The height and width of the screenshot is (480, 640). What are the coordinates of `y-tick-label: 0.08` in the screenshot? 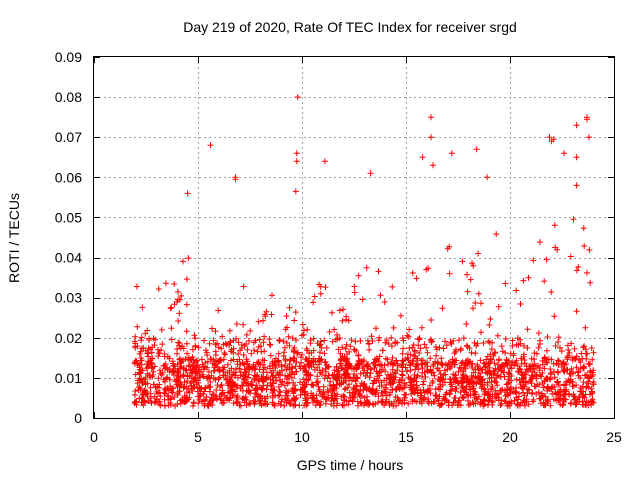 It's located at (68, 97).